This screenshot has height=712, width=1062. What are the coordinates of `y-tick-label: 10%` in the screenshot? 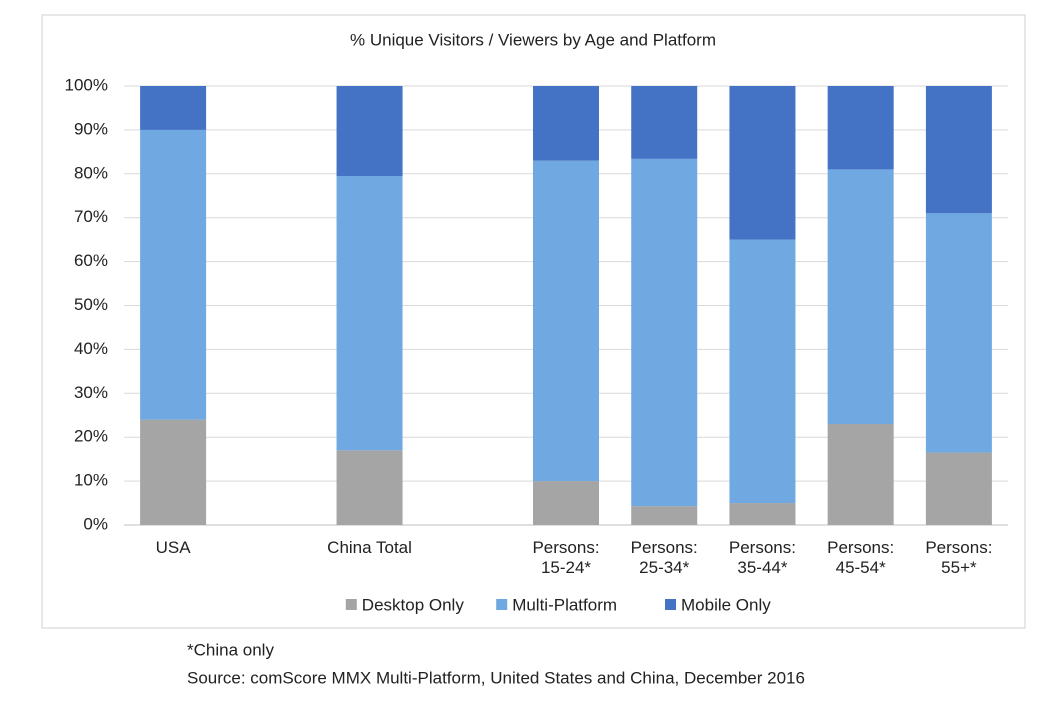 It's located at (91, 480).